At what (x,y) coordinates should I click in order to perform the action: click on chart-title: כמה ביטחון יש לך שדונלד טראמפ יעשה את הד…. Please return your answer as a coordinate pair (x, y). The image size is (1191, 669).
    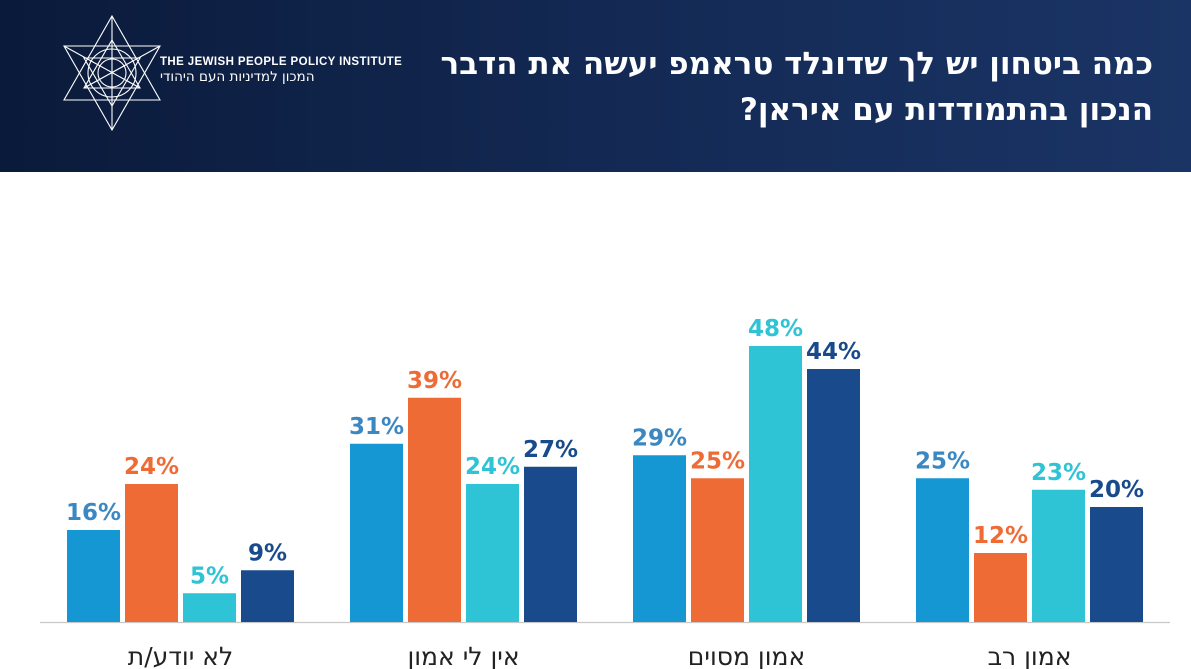
    Looking at the image, I should click on (796, 87).